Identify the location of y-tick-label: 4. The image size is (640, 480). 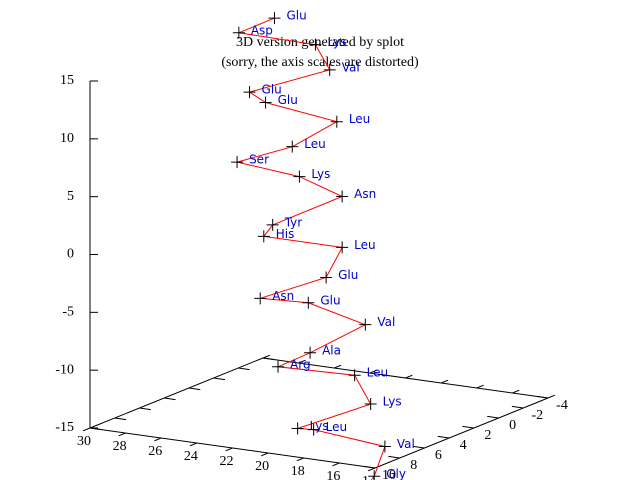
(463, 445).